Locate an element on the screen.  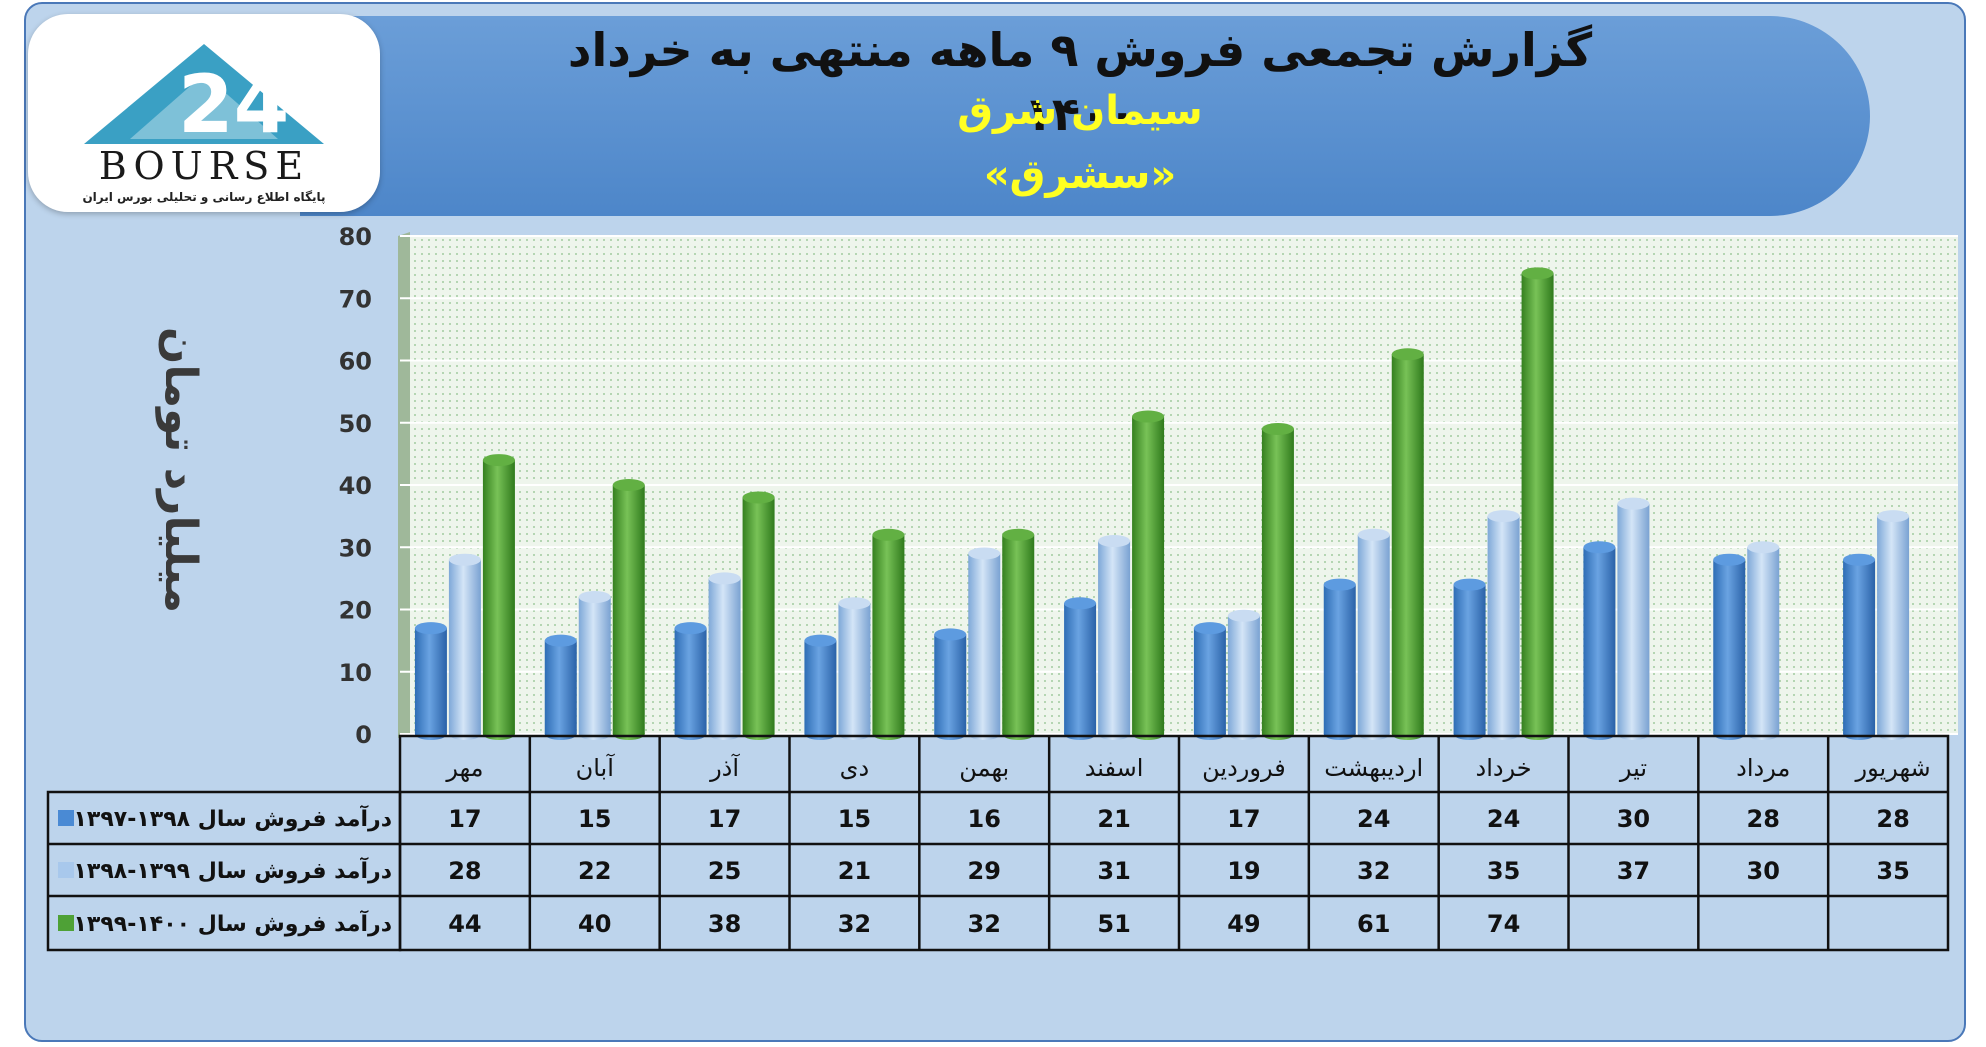
logo-tagline: پایگاه اطلاع رسانی و تحلیلی بورس ایران is located at coordinates (204, 197).